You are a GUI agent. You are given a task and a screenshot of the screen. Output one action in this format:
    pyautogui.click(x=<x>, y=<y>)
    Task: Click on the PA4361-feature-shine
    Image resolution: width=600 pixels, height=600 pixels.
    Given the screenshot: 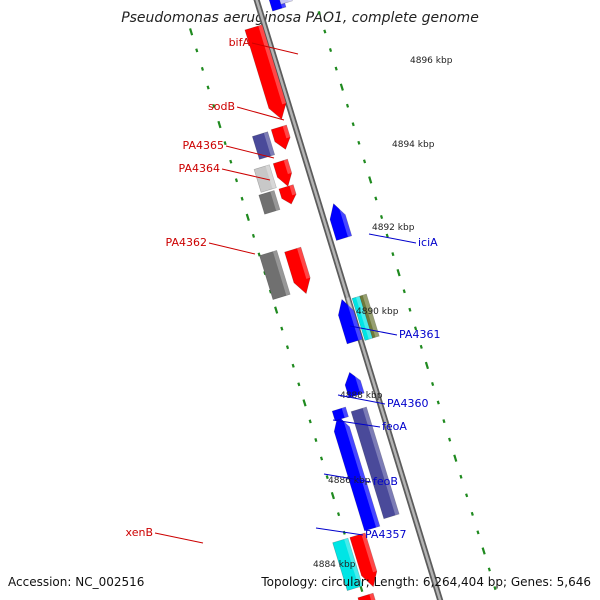 What is the action you would take?
    pyautogui.click(x=354, y=319)
    